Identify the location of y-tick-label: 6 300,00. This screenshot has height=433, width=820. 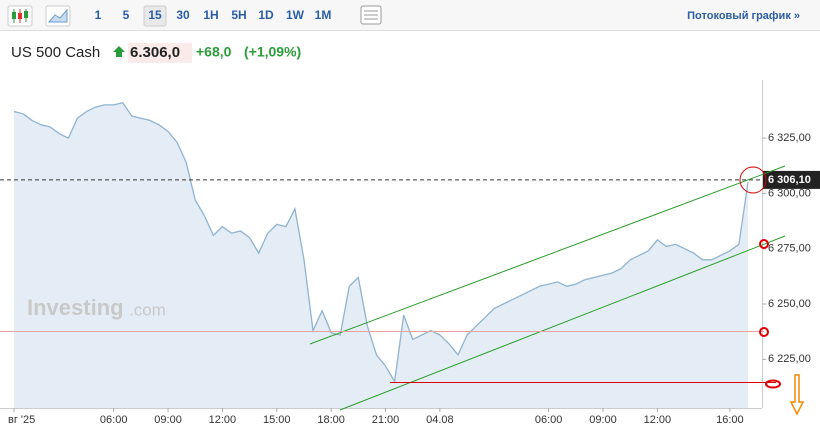
(789, 193).